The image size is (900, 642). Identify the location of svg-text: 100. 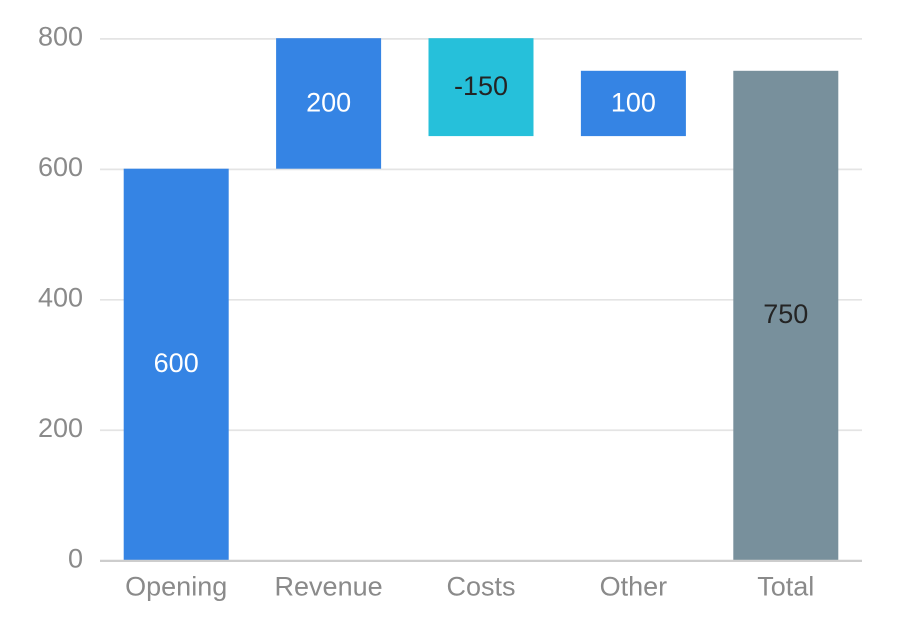
(633, 102).